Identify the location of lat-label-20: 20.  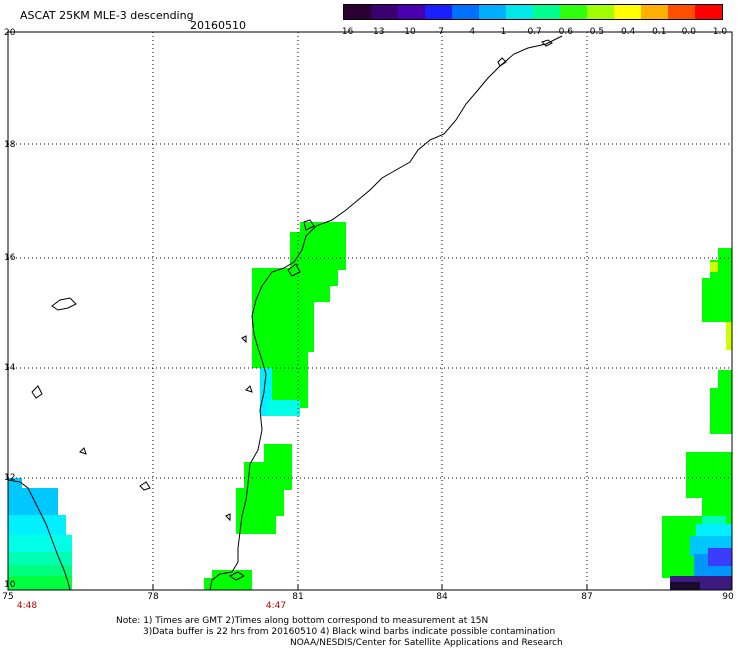
(10, 33).